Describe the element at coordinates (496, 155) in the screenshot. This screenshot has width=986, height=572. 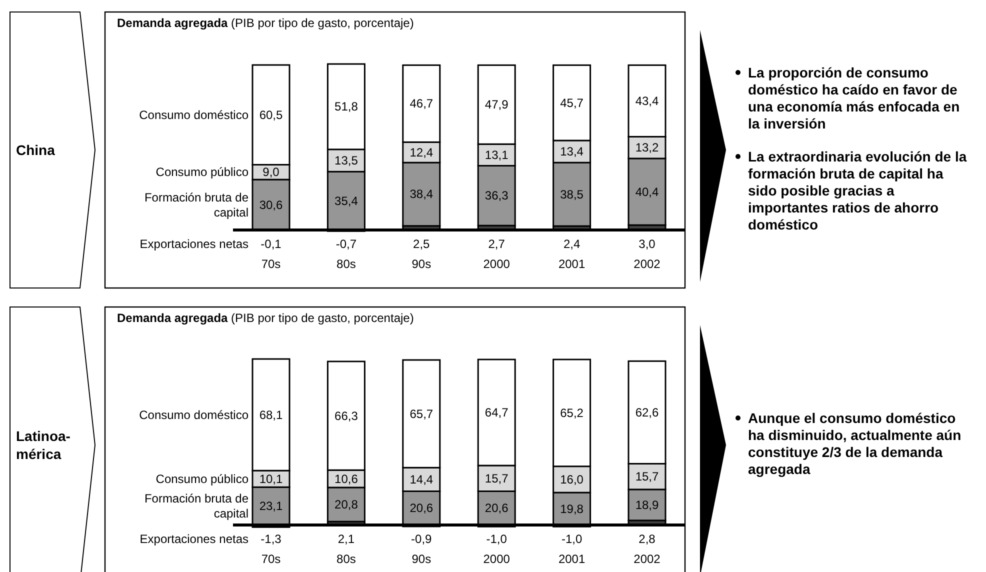
I see `data-label: 13,1` at that location.